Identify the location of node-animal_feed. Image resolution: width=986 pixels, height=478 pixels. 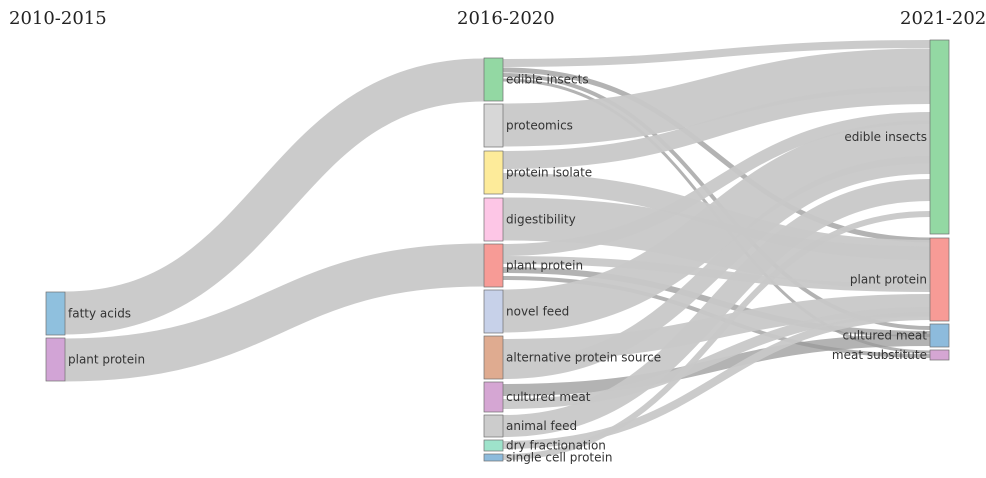
(493, 426).